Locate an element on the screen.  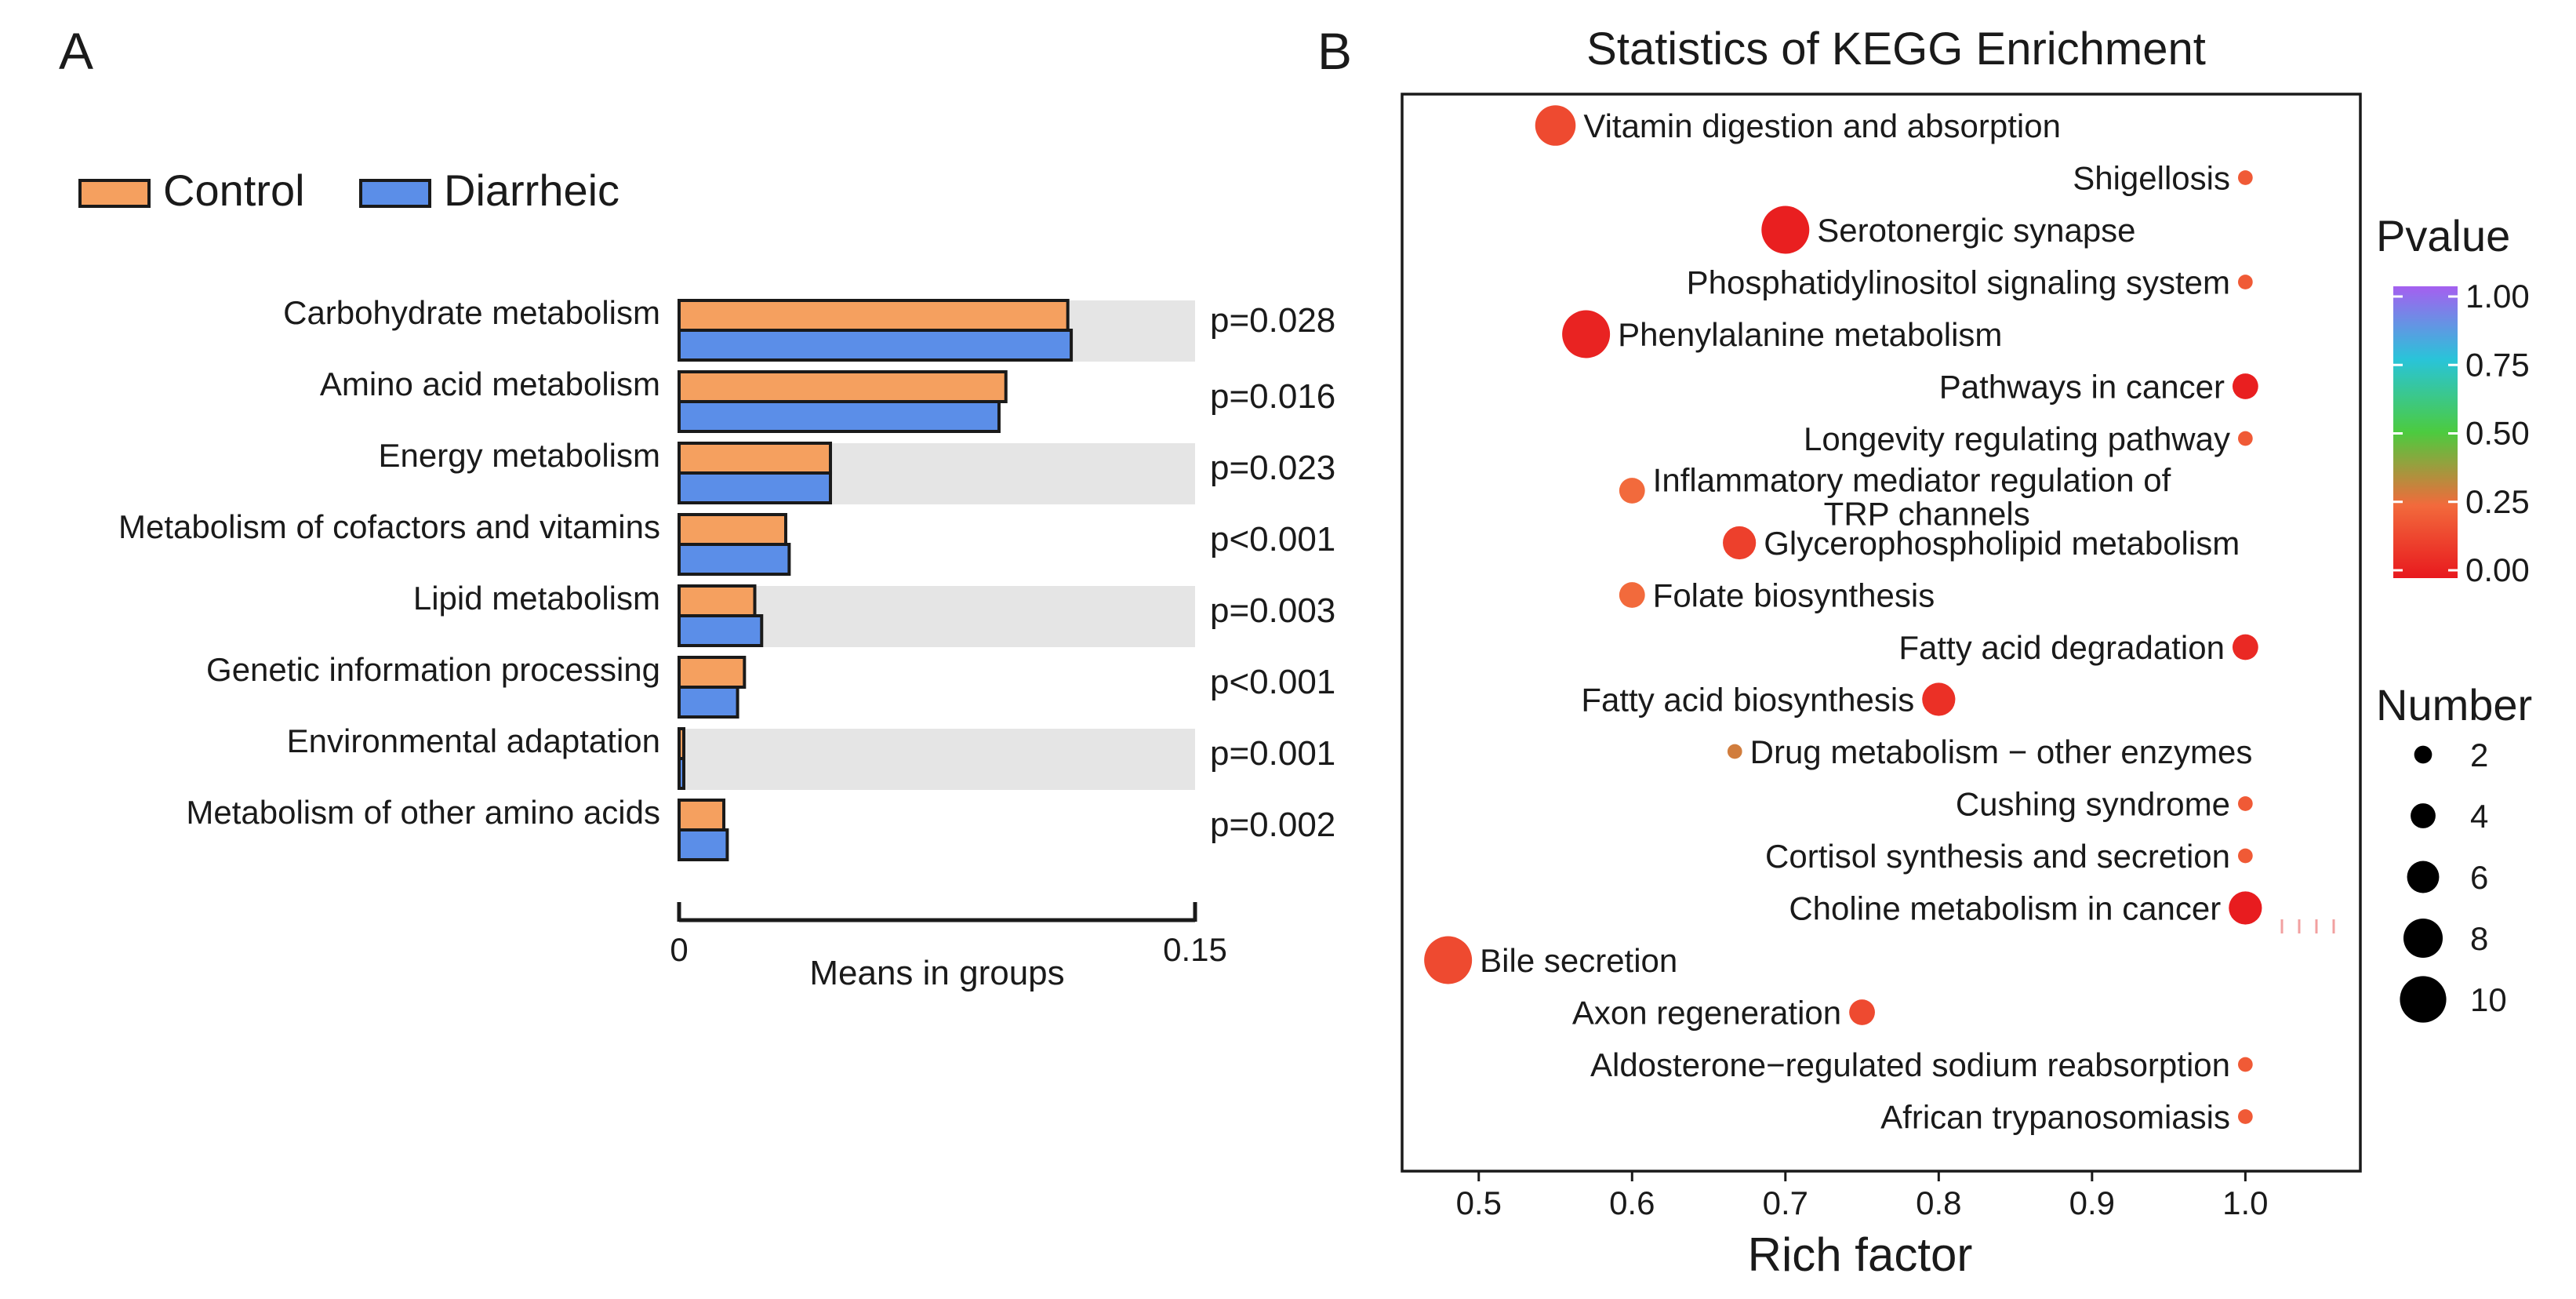
point-bile-secretion is located at coordinates (1448, 960).